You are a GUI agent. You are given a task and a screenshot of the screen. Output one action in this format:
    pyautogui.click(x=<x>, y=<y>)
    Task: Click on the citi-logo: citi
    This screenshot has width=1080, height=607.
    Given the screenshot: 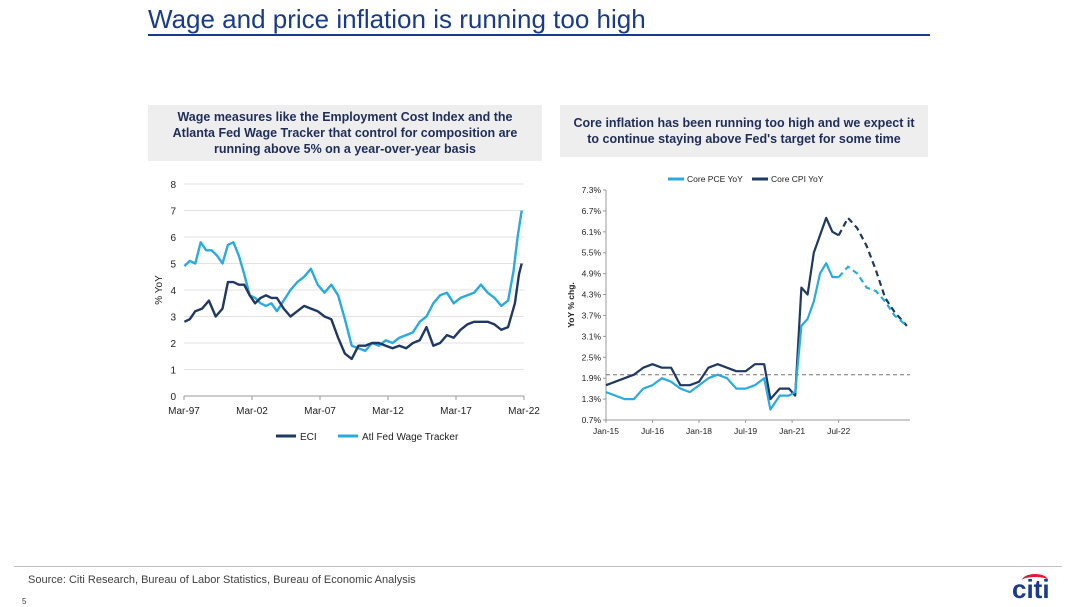 What is the action you would take?
    pyautogui.click(x=1031, y=589)
    